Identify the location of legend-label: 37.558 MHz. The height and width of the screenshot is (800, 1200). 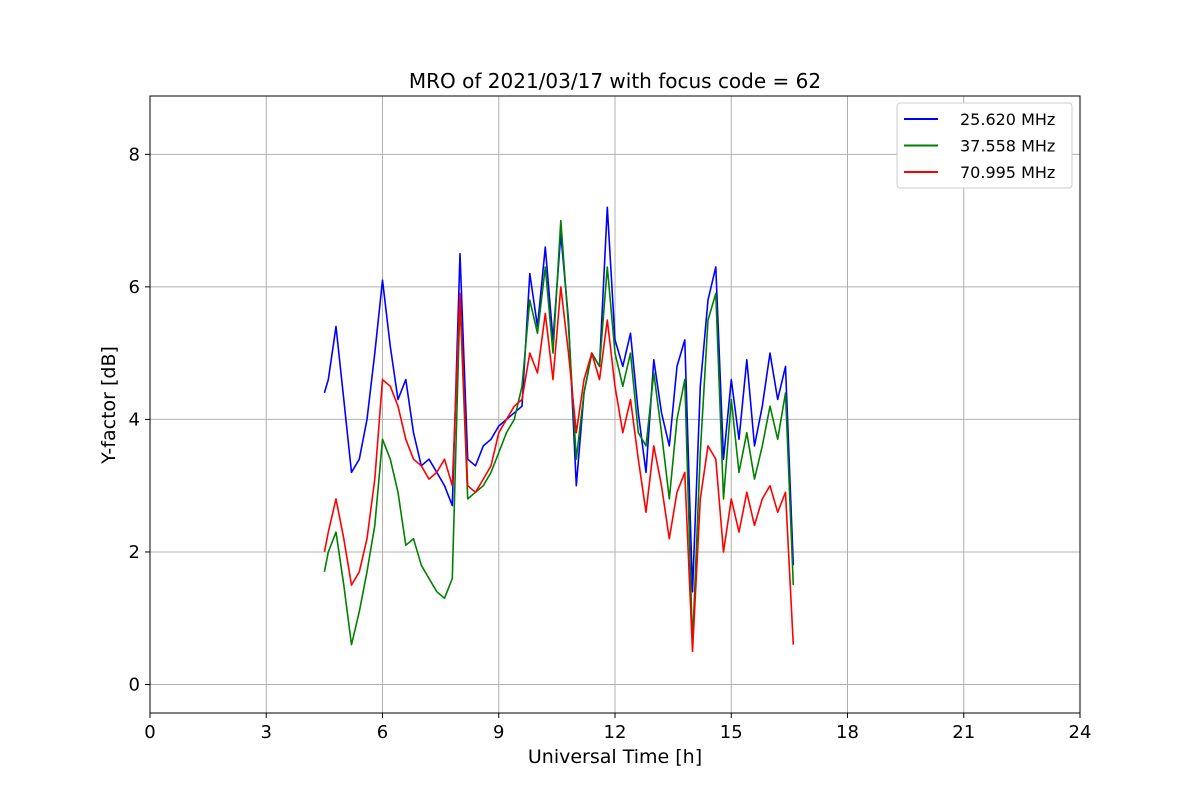
(1007, 146).